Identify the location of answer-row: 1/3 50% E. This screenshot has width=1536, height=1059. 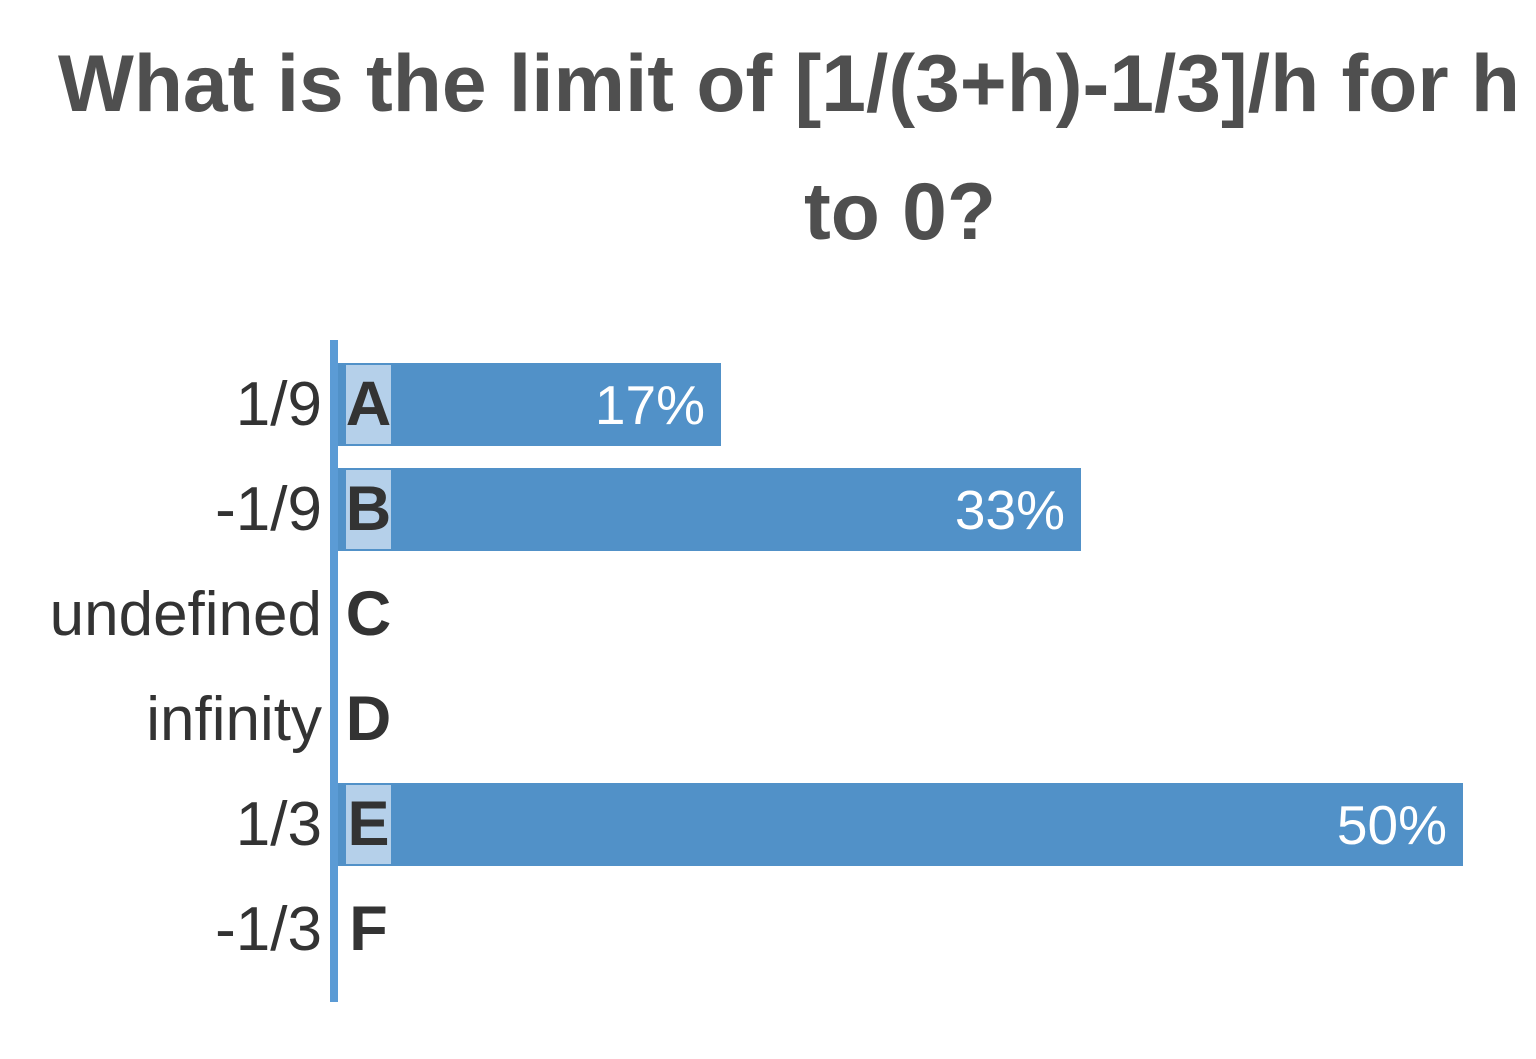
(886, 824).